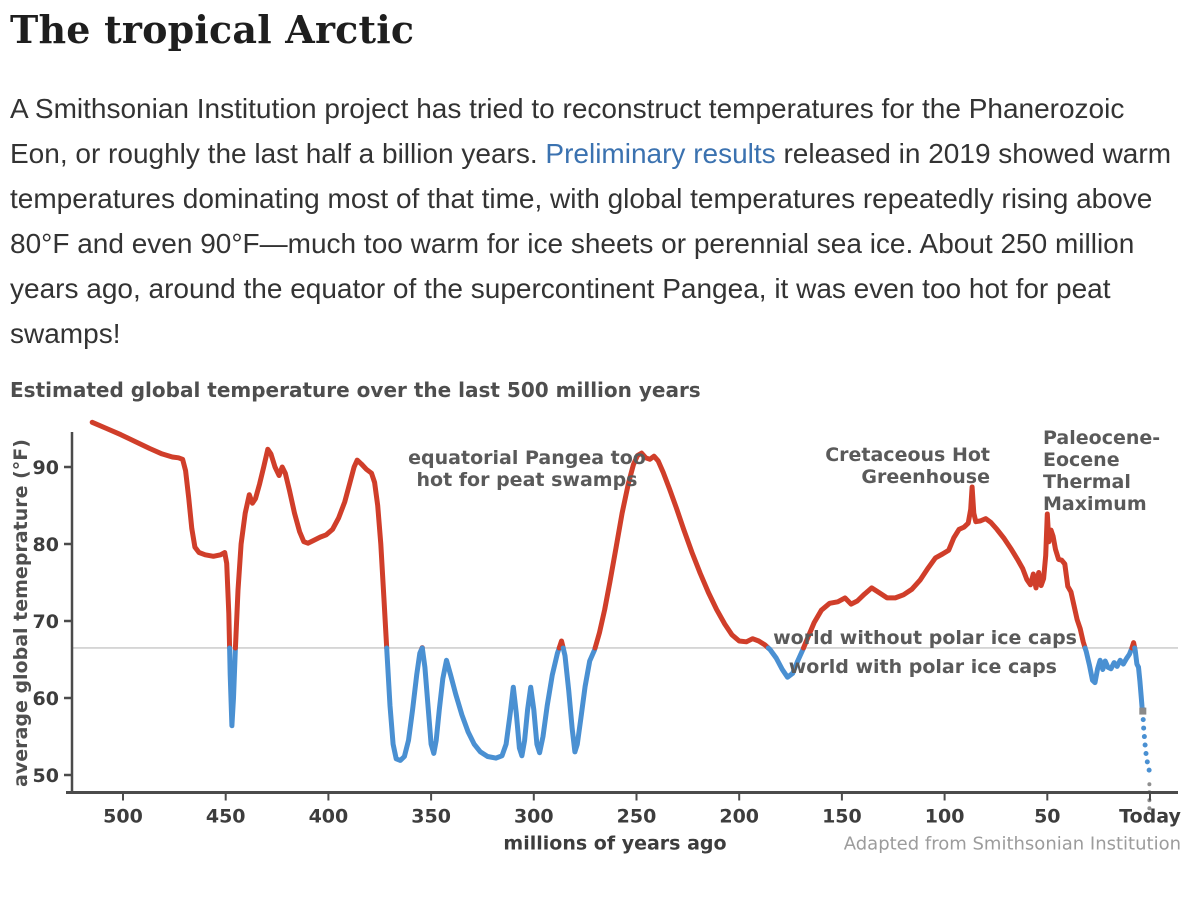 The height and width of the screenshot is (900, 1185). I want to click on x-tick-label: 150, so click(842, 817).